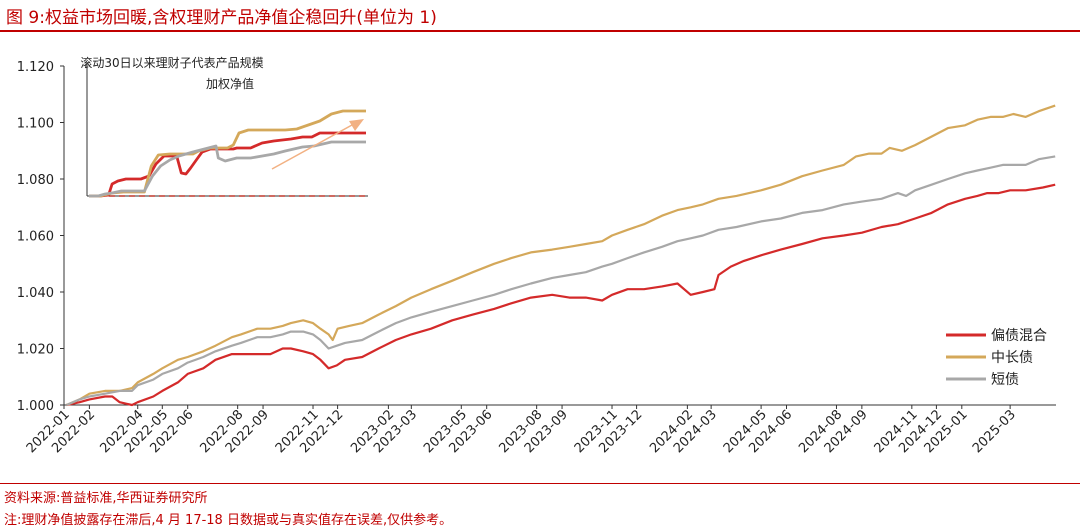 The height and width of the screenshot is (531, 1080). What do you see at coordinates (356, 125) in the screenshot?
I see `inset-trend-arrowhead` at bounding box center [356, 125].